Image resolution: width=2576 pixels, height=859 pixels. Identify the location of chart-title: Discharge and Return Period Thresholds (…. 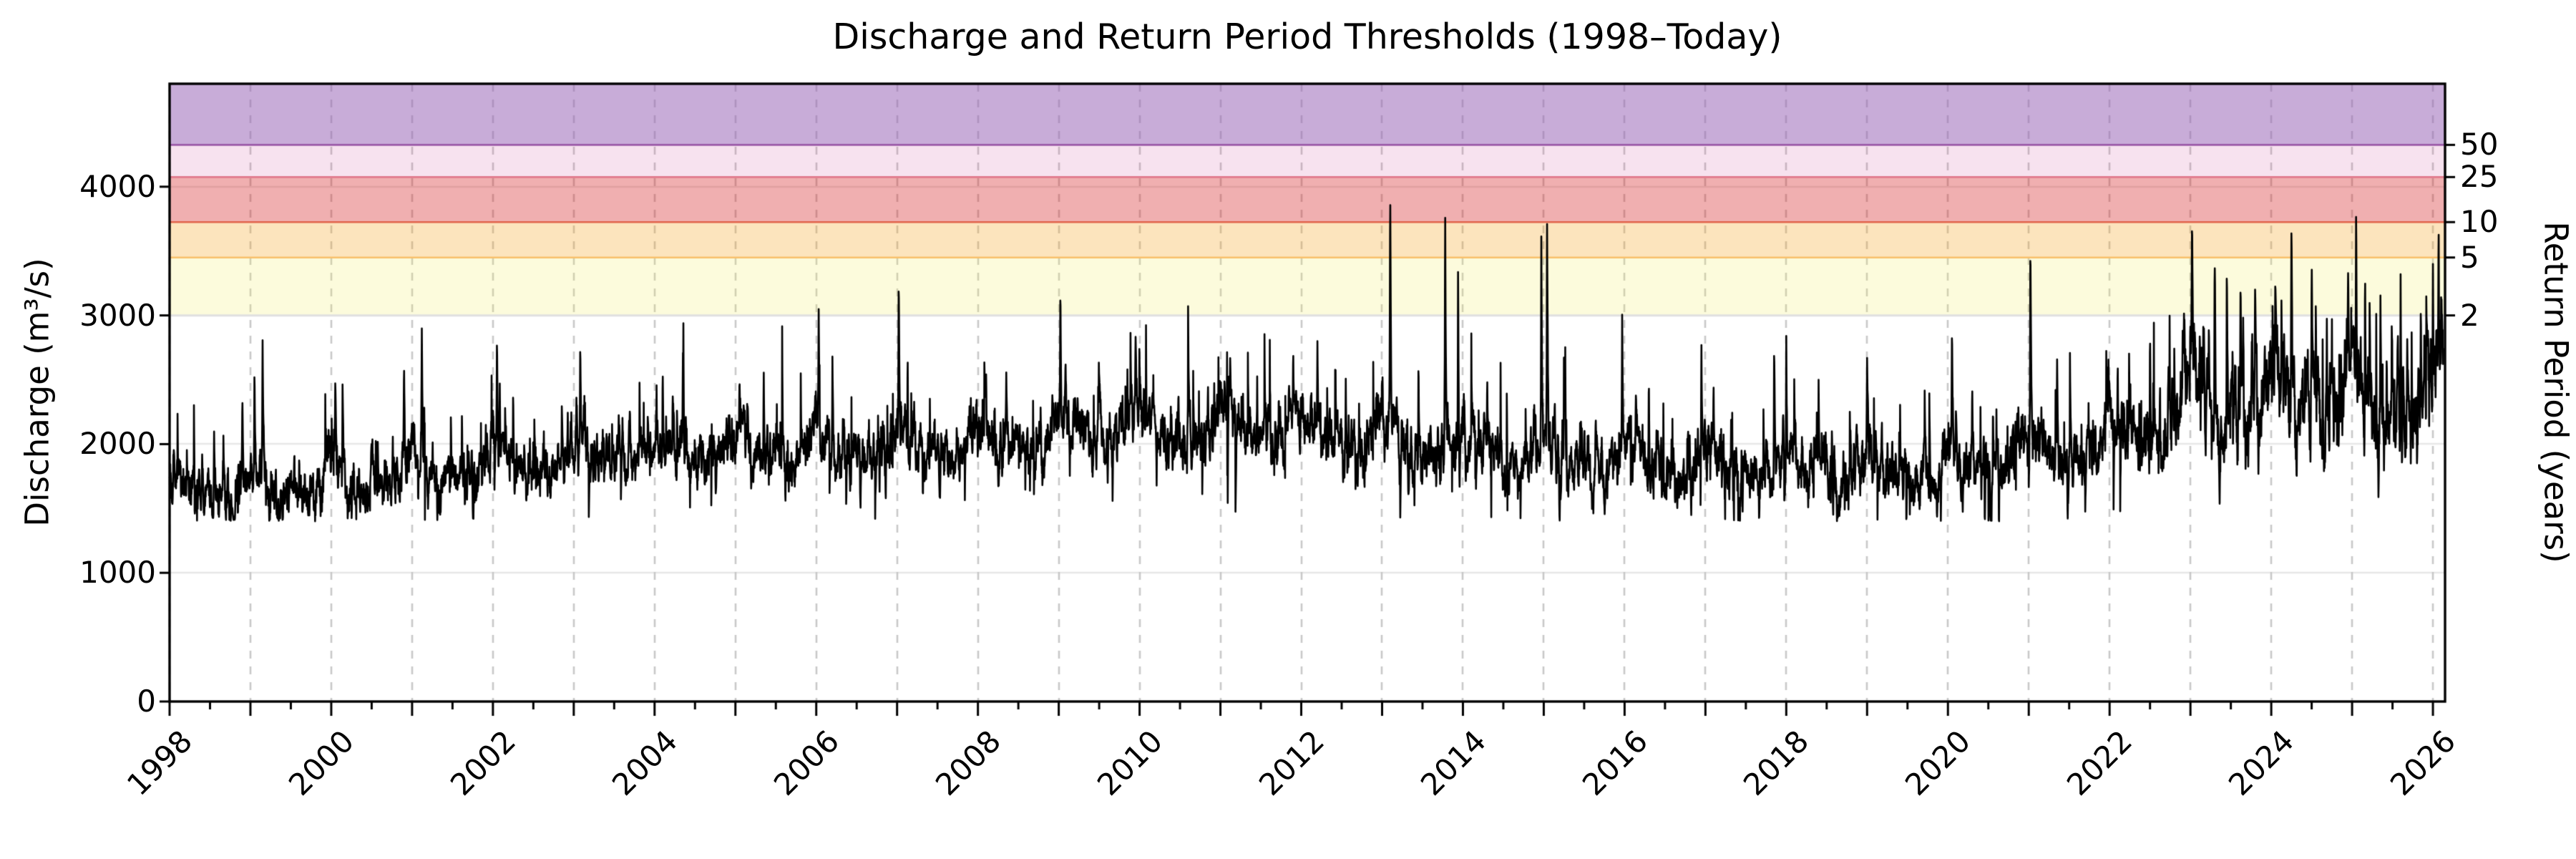
(1307, 36).